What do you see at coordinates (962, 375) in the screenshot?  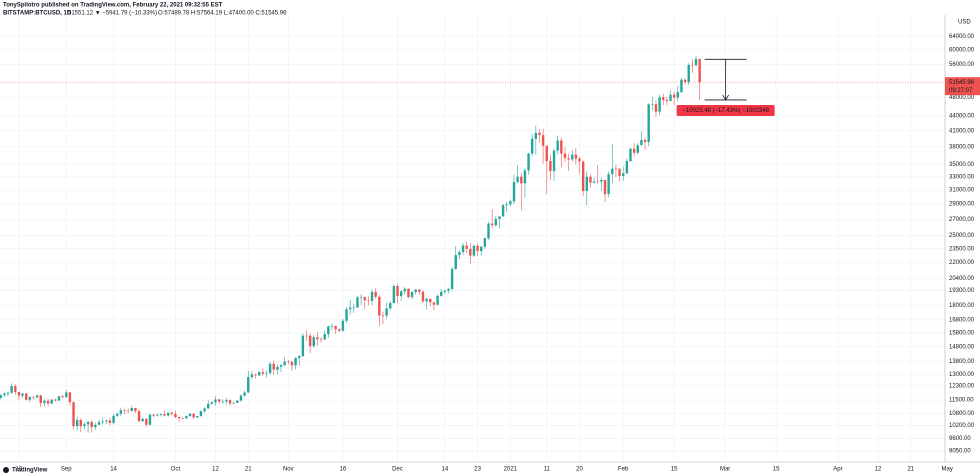 I see `y-tick-label: 13000.00` at bounding box center [962, 375].